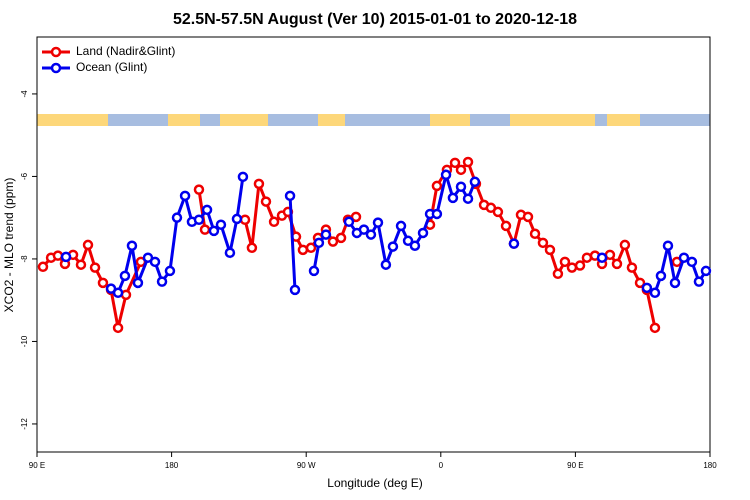 The image size is (750, 500). What do you see at coordinates (24, 176) in the screenshot?
I see `y-tick-label: -6` at bounding box center [24, 176].